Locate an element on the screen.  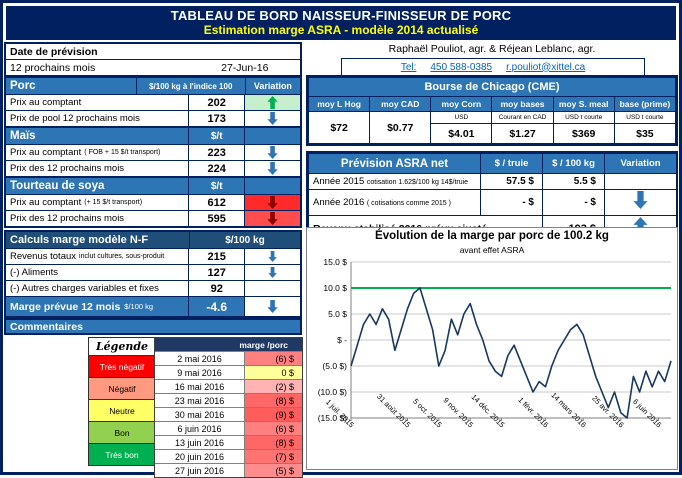
cell-value: $72 is located at coordinates (339, 127).